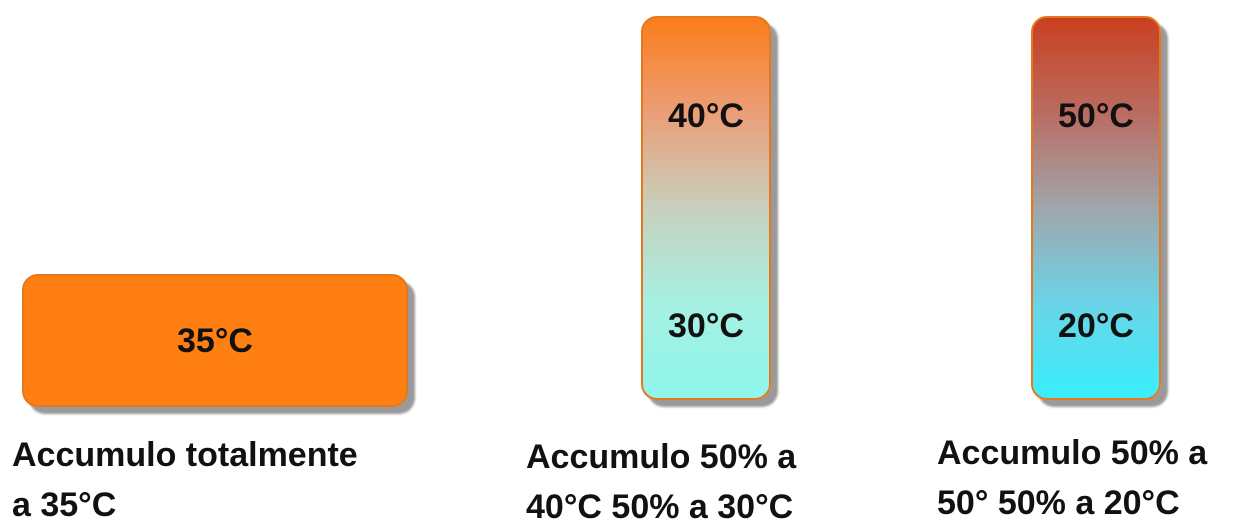  Describe the element at coordinates (660, 507) in the screenshot. I see `caption-line: 40°C 50% a 30°C` at that location.